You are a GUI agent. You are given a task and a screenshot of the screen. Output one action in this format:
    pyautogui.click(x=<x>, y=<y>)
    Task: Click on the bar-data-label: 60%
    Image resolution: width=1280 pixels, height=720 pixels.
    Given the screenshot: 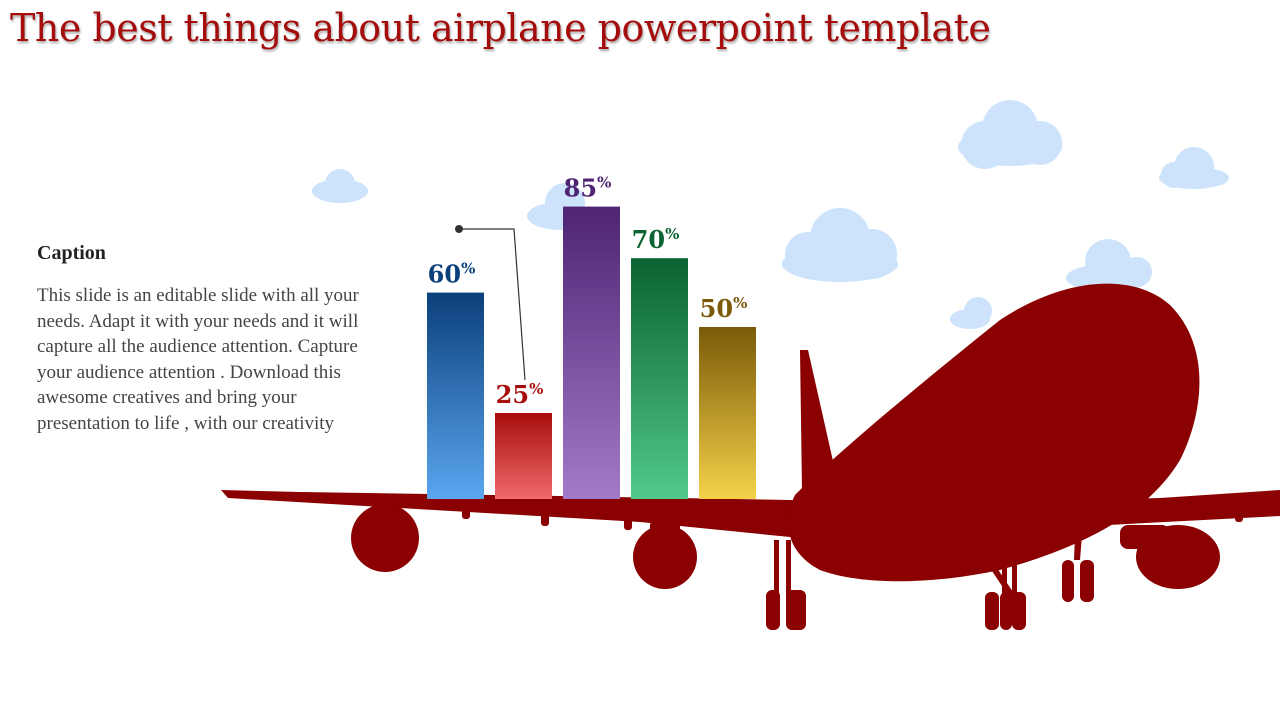 What is the action you would take?
    pyautogui.click(x=452, y=274)
    